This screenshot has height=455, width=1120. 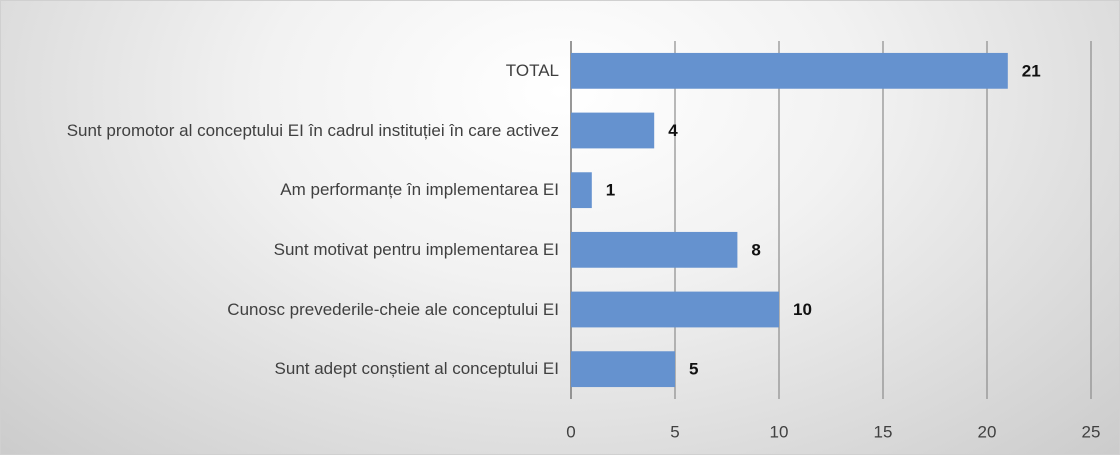 I want to click on y-tick-label: Am performanțe în implementarea EI, so click(x=419, y=190).